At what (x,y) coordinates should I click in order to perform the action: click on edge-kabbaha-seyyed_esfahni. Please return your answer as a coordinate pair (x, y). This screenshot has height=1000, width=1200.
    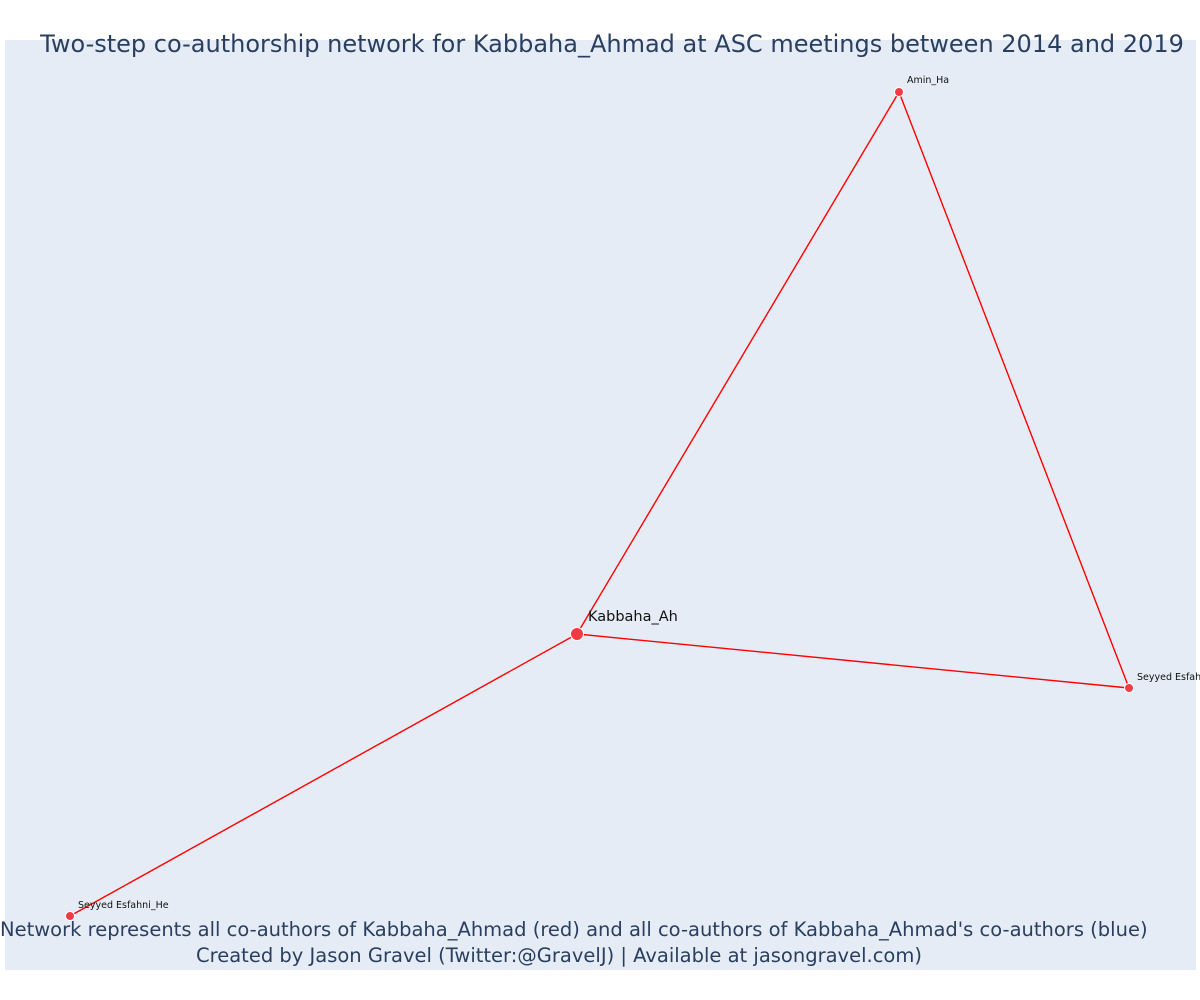
    Looking at the image, I should click on (323, 775).